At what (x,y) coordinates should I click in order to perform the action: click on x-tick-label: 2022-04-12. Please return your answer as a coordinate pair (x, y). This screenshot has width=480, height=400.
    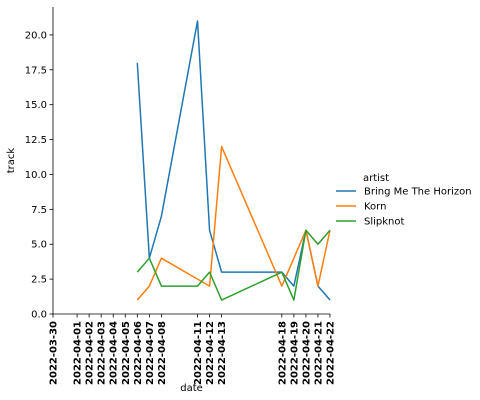
    Looking at the image, I should click on (210, 353).